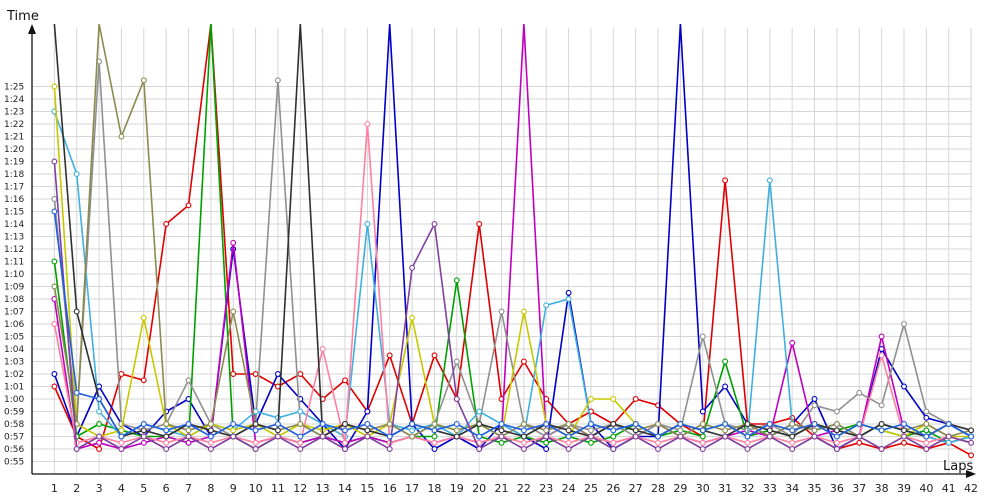 This screenshot has width=1000, height=500. I want to click on x-tick-label: 6, so click(166, 488).